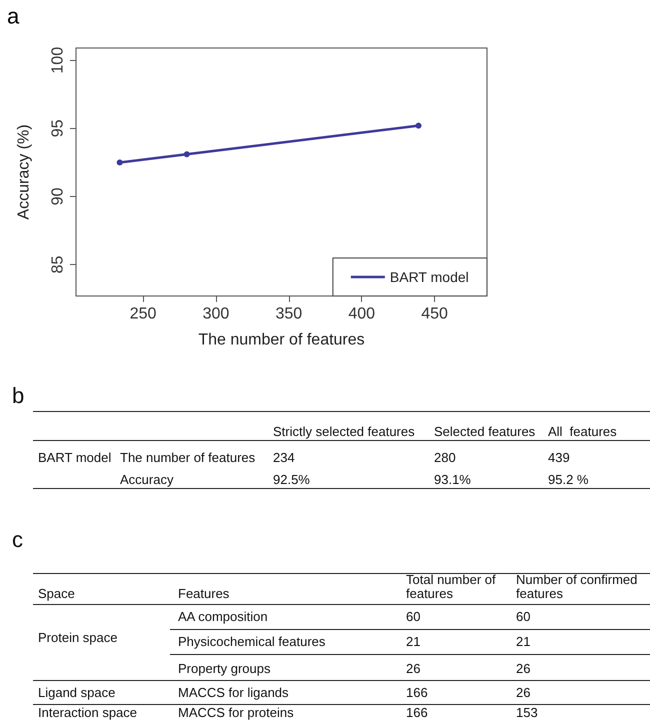  What do you see at coordinates (57, 593) in the screenshot?
I see `text: Space` at bounding box center [57, 593].